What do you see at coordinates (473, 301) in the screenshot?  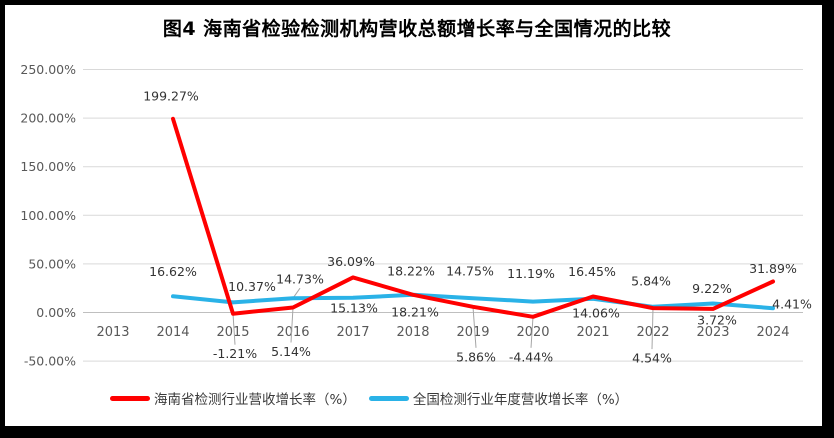 I see `national-series-line` at bounding box center [473, 301].